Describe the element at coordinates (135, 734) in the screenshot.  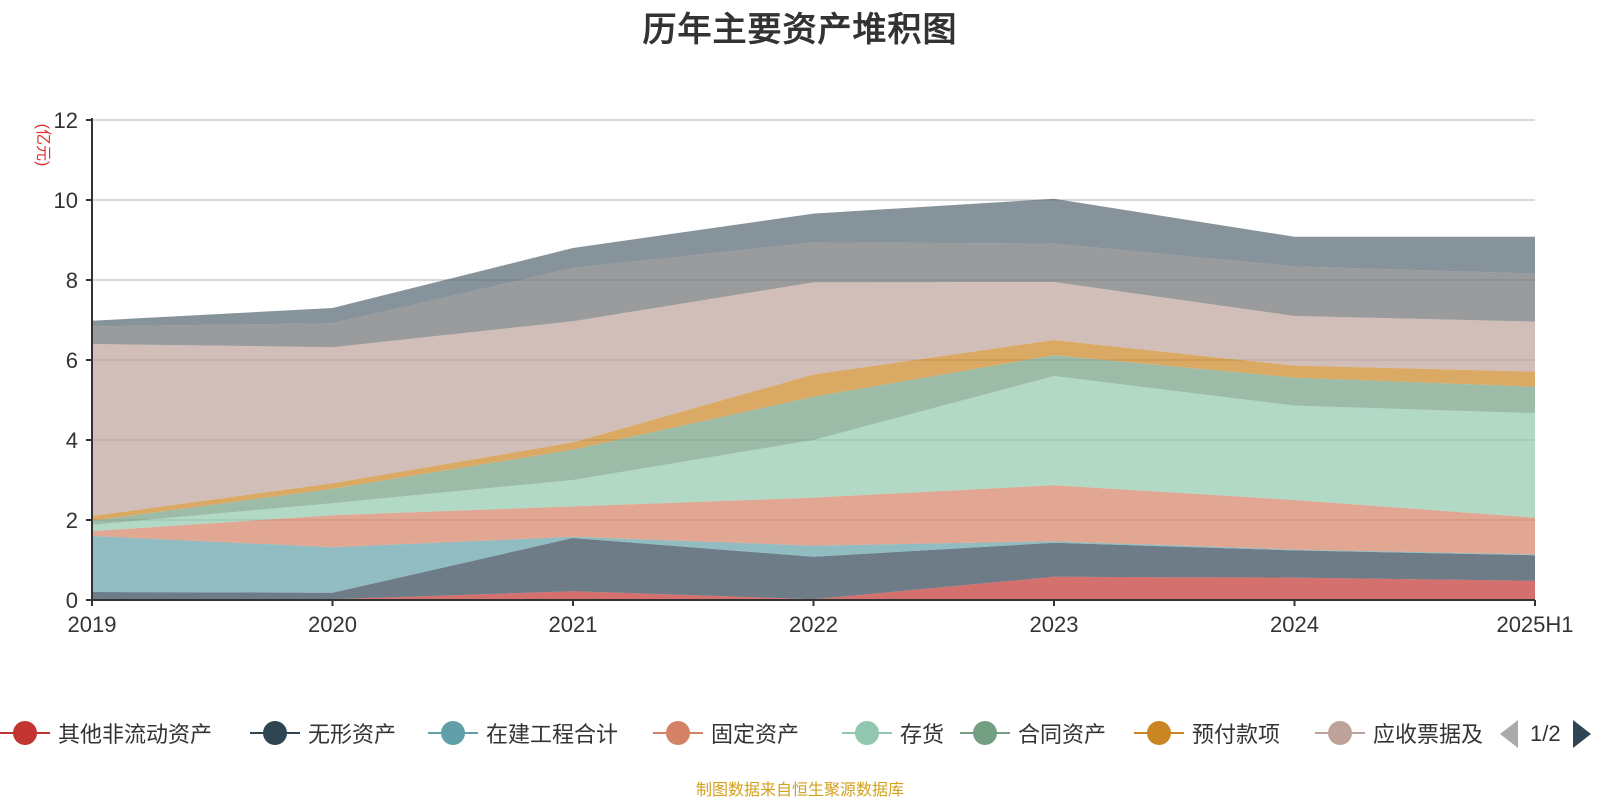
I see `legend-label: 其他非流动资产` at that location.